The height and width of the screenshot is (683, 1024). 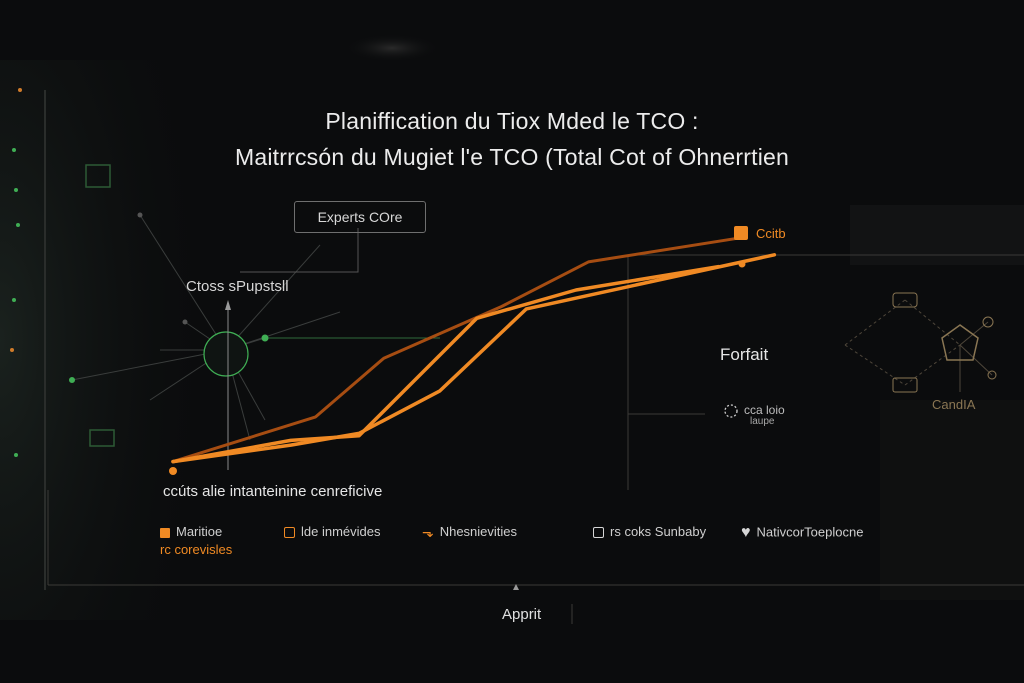 What do you see at coordinates (341, 531) in the screenshot?
I see `legend-label-2: lde inmévides` at bounding box center [341, 531].